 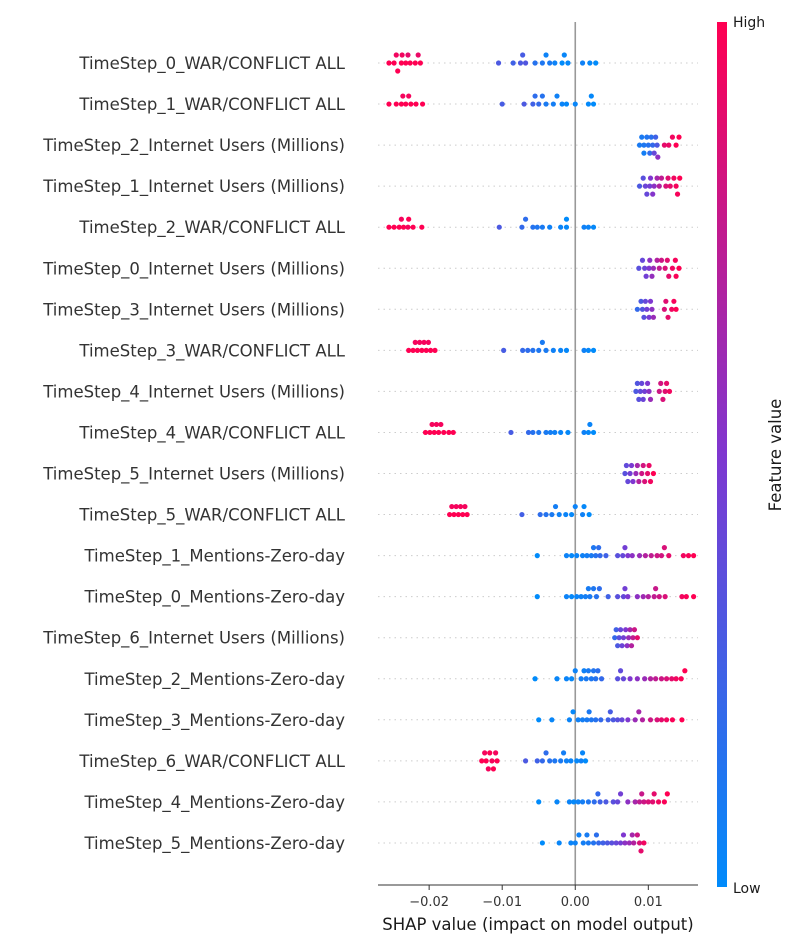 I want to click on colorbar-high-label: High, so click(x=749, y=23).